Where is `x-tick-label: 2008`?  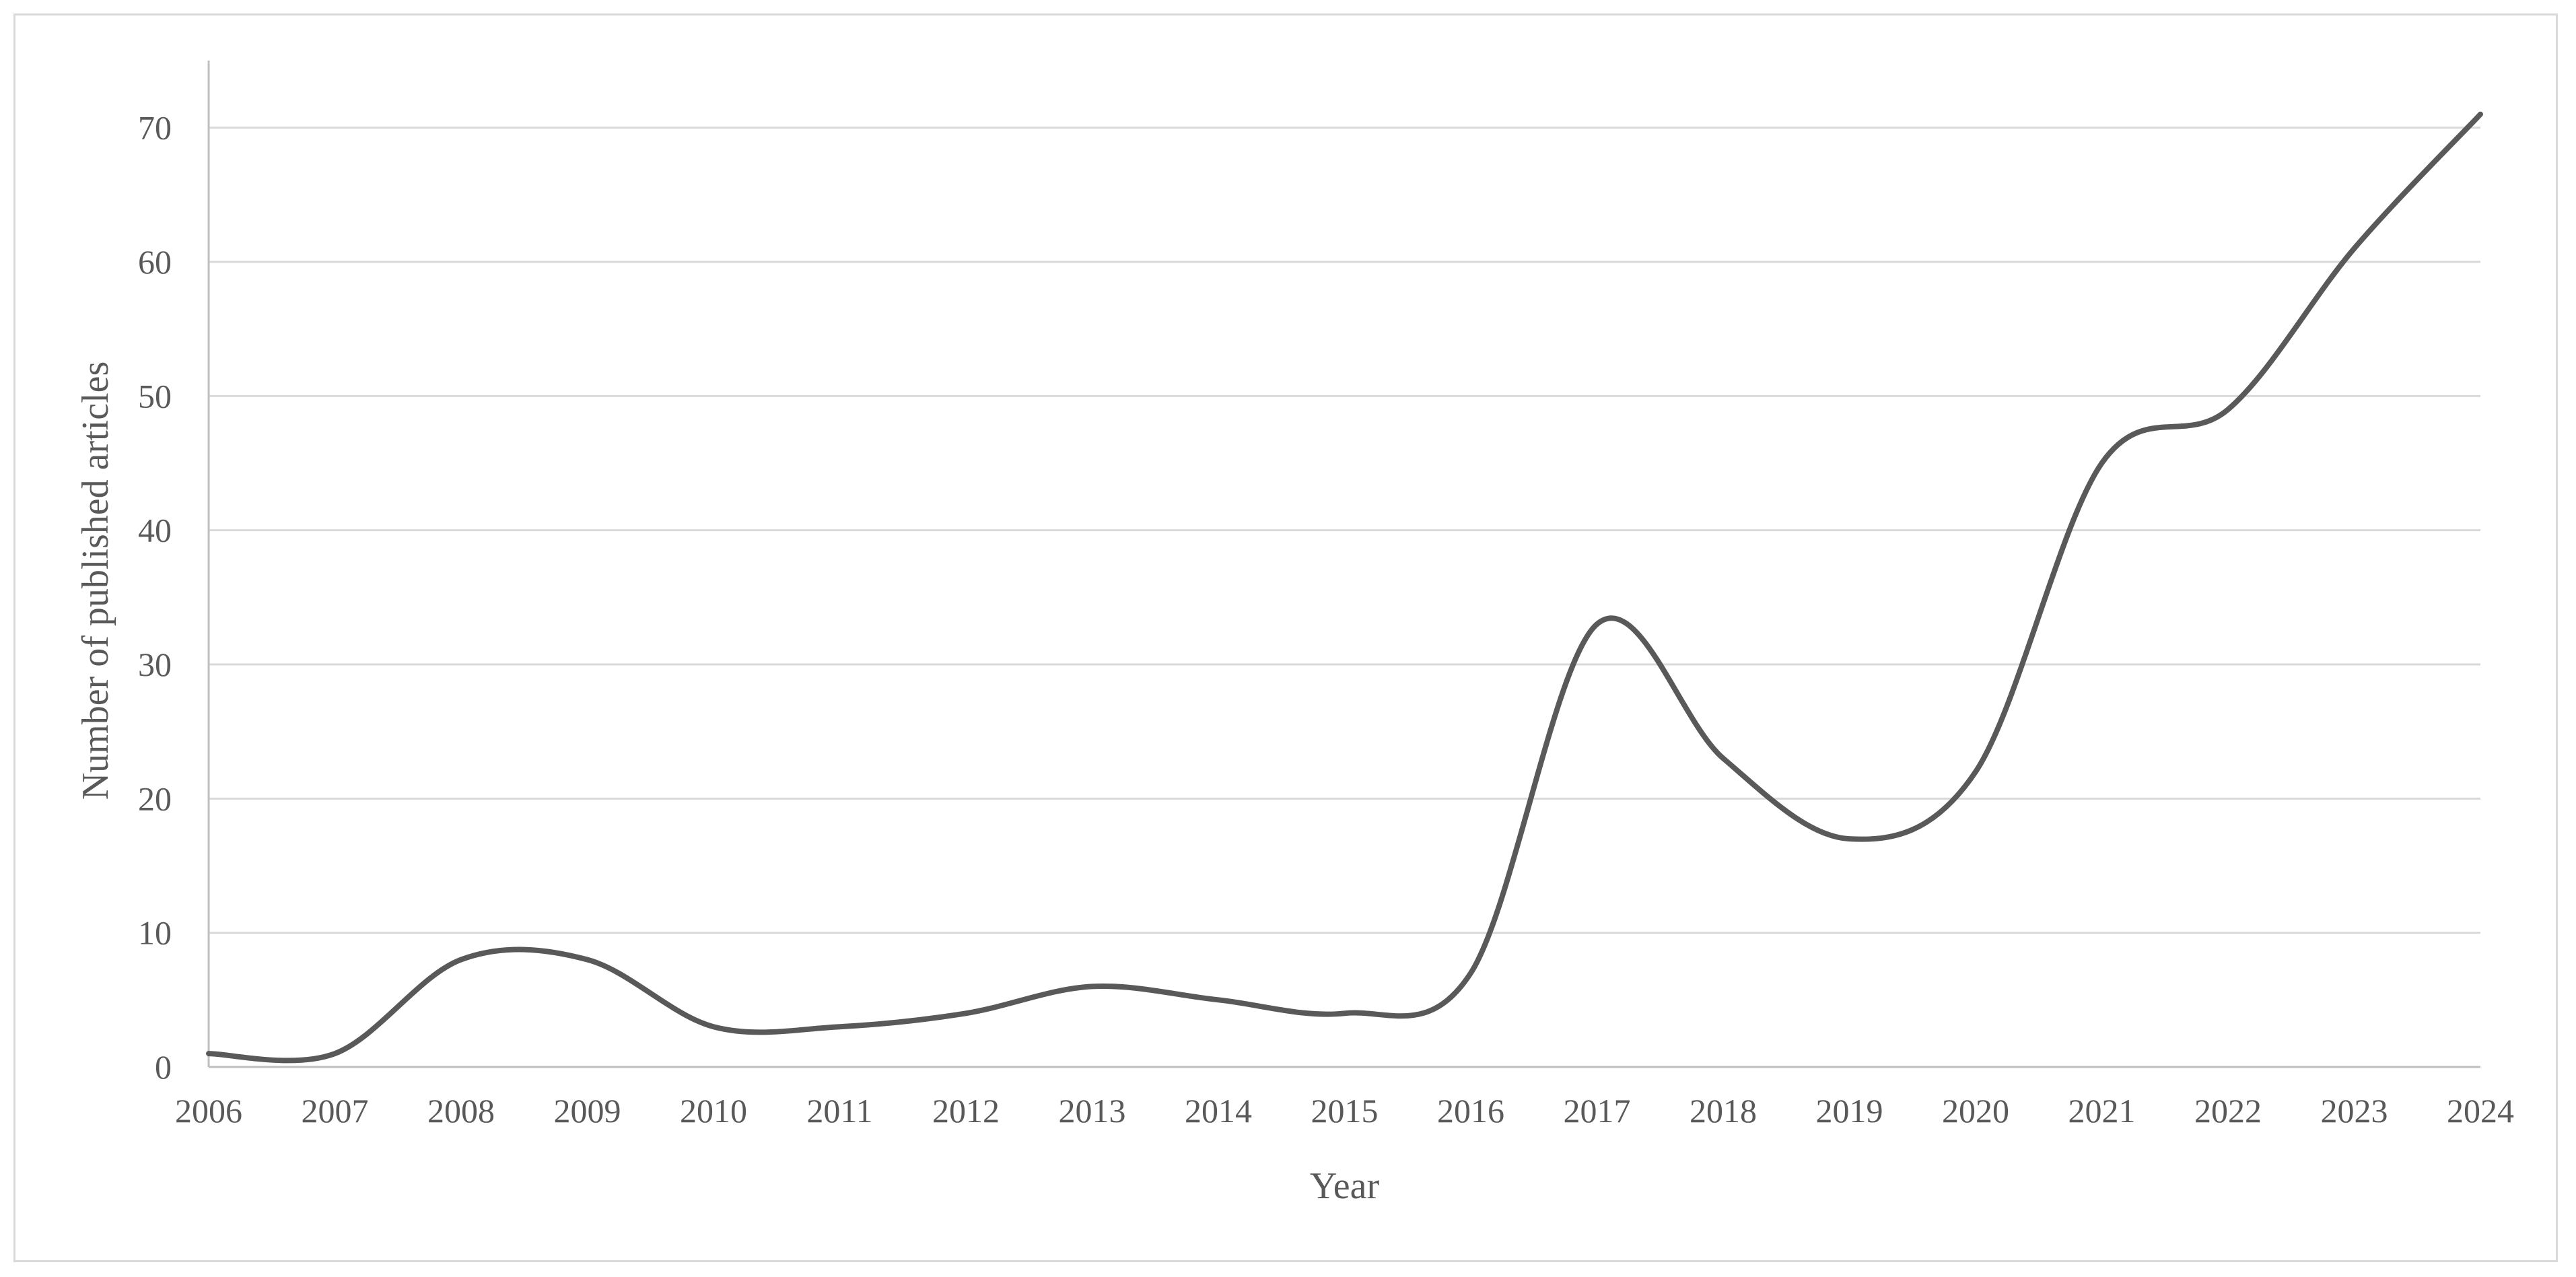 x-tick-label: 2008 is located at coordinates (461, 1111).